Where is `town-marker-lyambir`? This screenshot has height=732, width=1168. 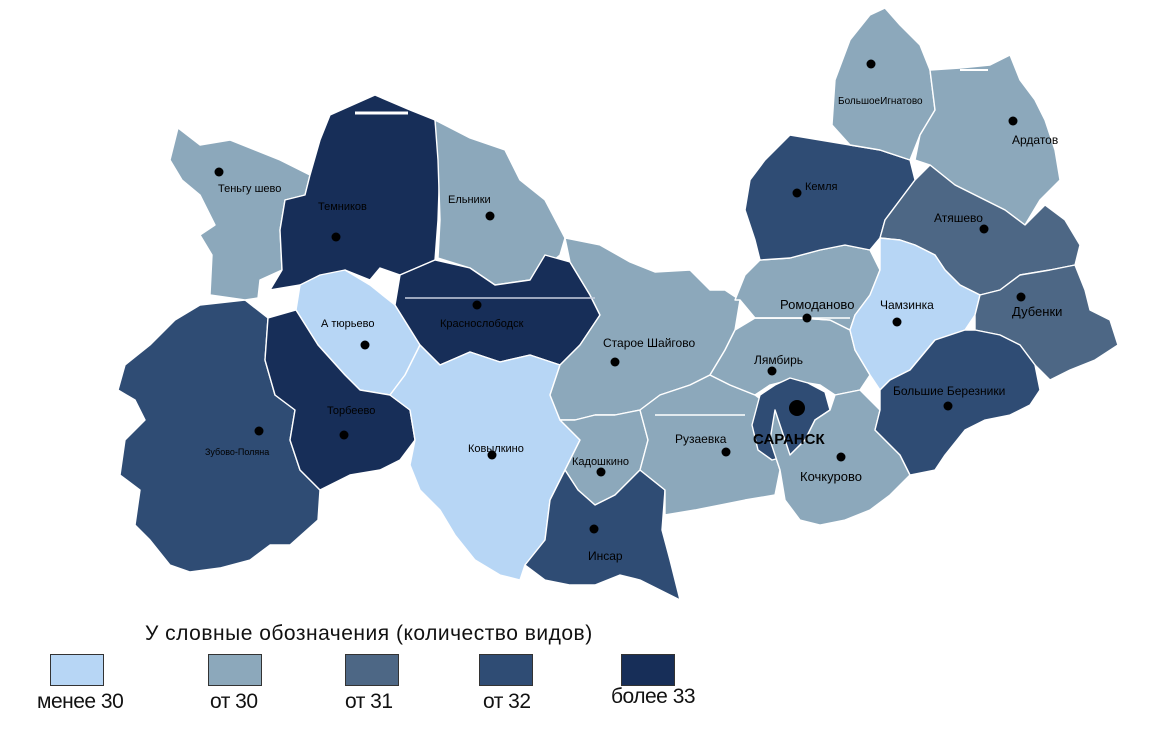 town-marker-lyambir is located at coordinates (772, 371).